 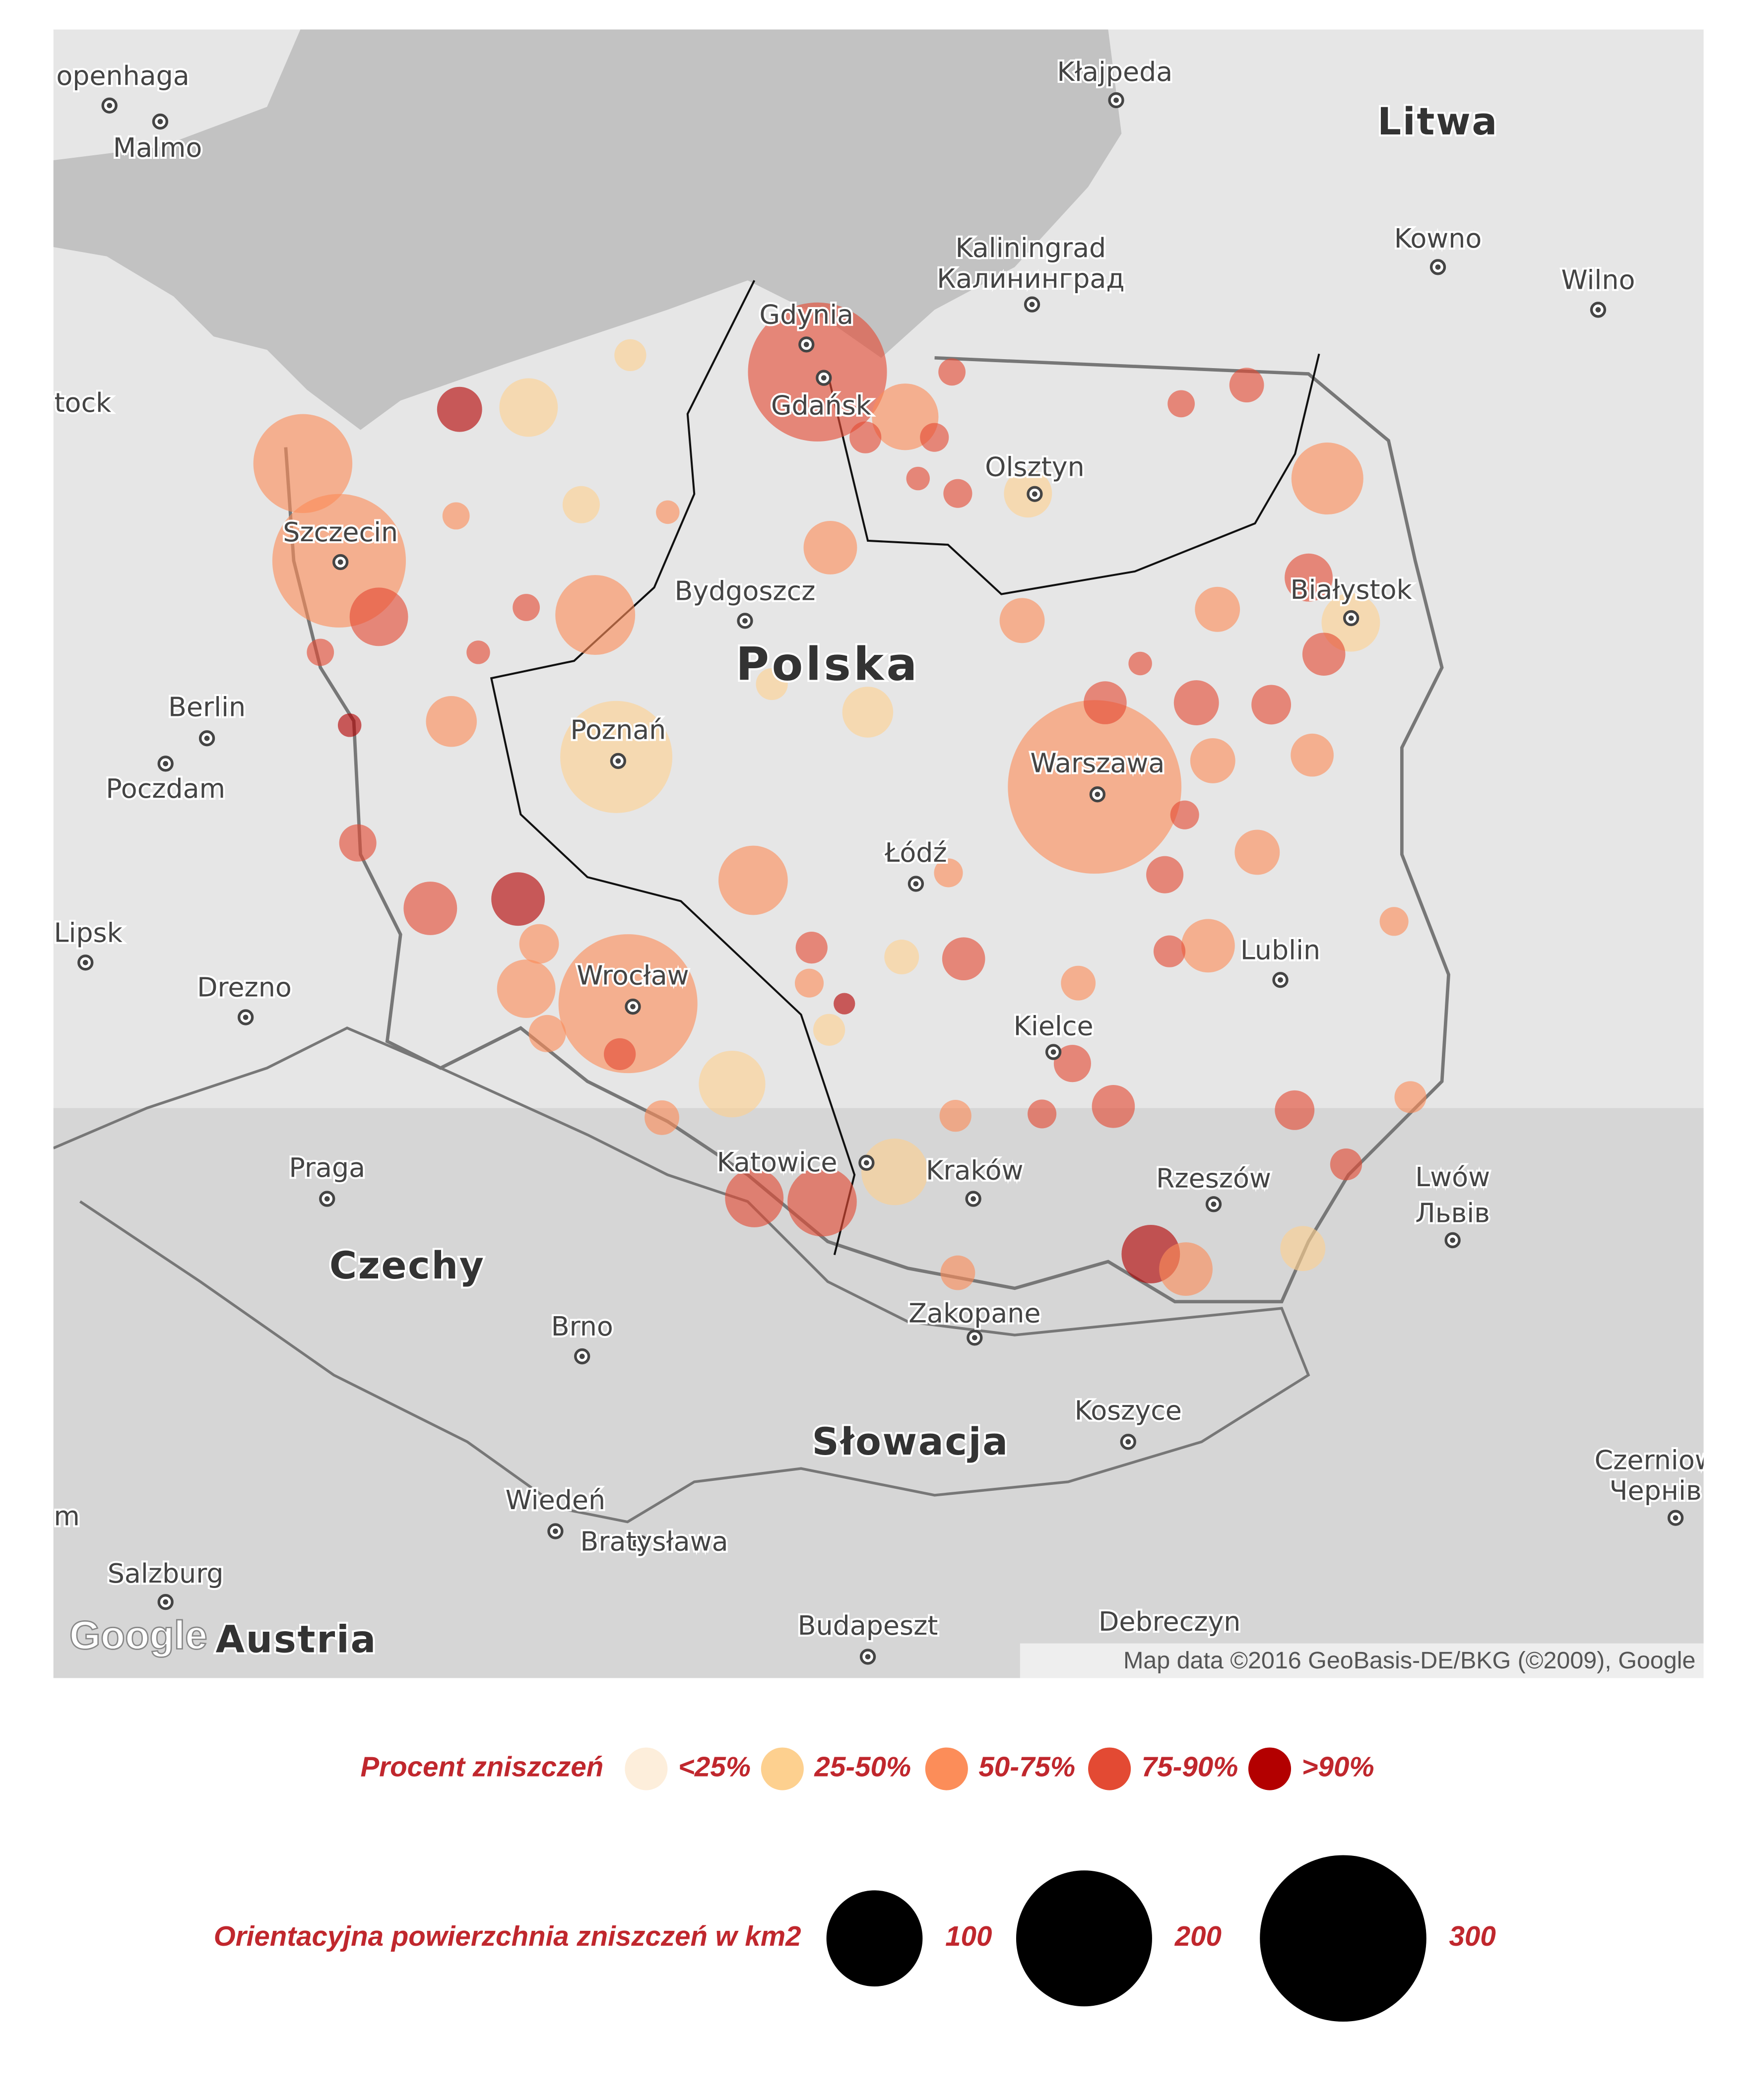 I want to click on place-label: Katowice, so click(x=777, y=1162).